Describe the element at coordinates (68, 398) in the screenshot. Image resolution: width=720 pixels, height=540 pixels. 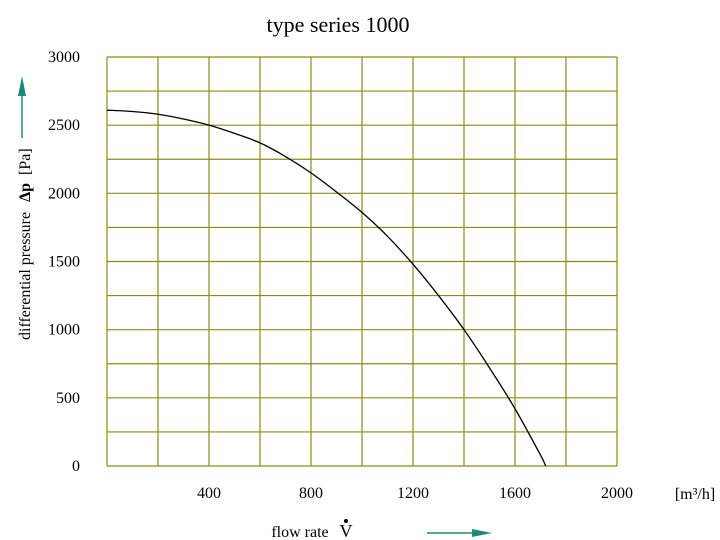
I see `y-tick-label: 500` at that location.